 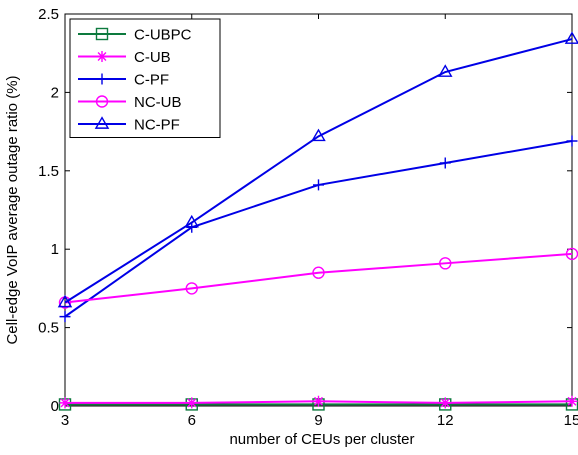 What do you see at coordinates (158, 102) in the screenshot?
I see `legend-label: NC-UB` at bounding box center [158, 102].